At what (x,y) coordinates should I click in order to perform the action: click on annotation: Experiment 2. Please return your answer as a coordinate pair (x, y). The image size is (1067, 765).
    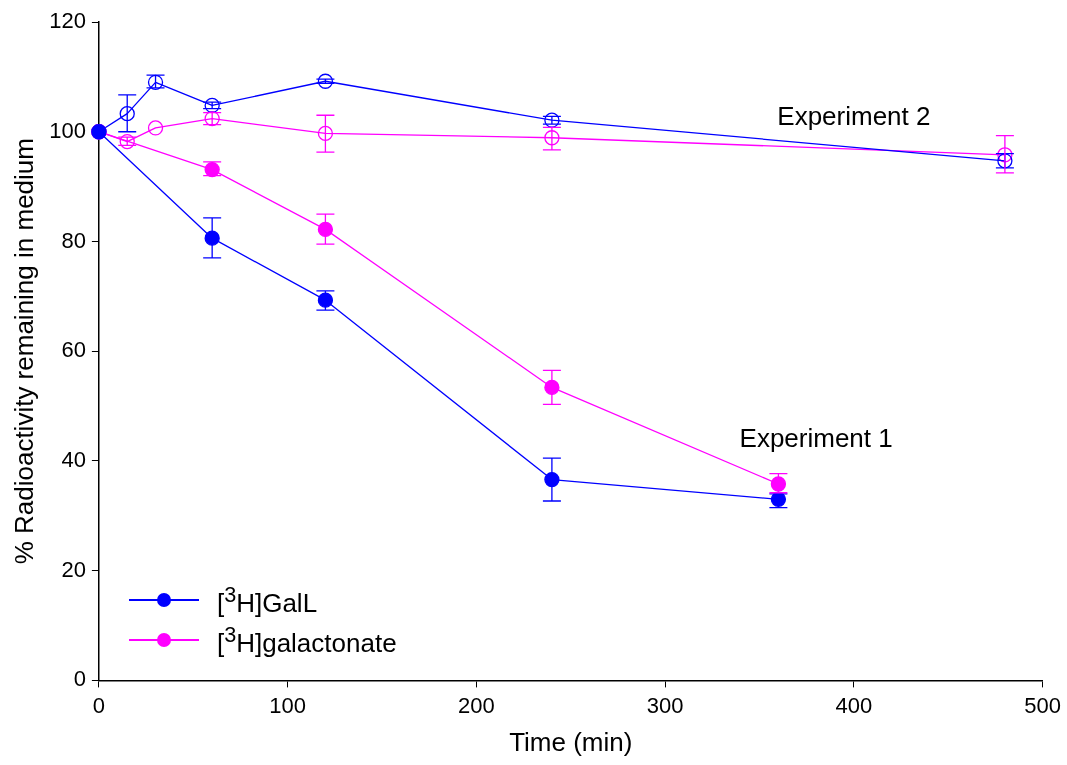
    Looking at the image, I should click on (854, 115).